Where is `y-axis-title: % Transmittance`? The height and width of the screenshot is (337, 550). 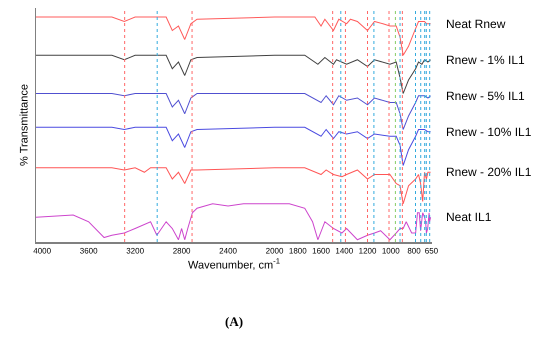
y-axis-title: % Transmittance is located at coordinates (24, 125).